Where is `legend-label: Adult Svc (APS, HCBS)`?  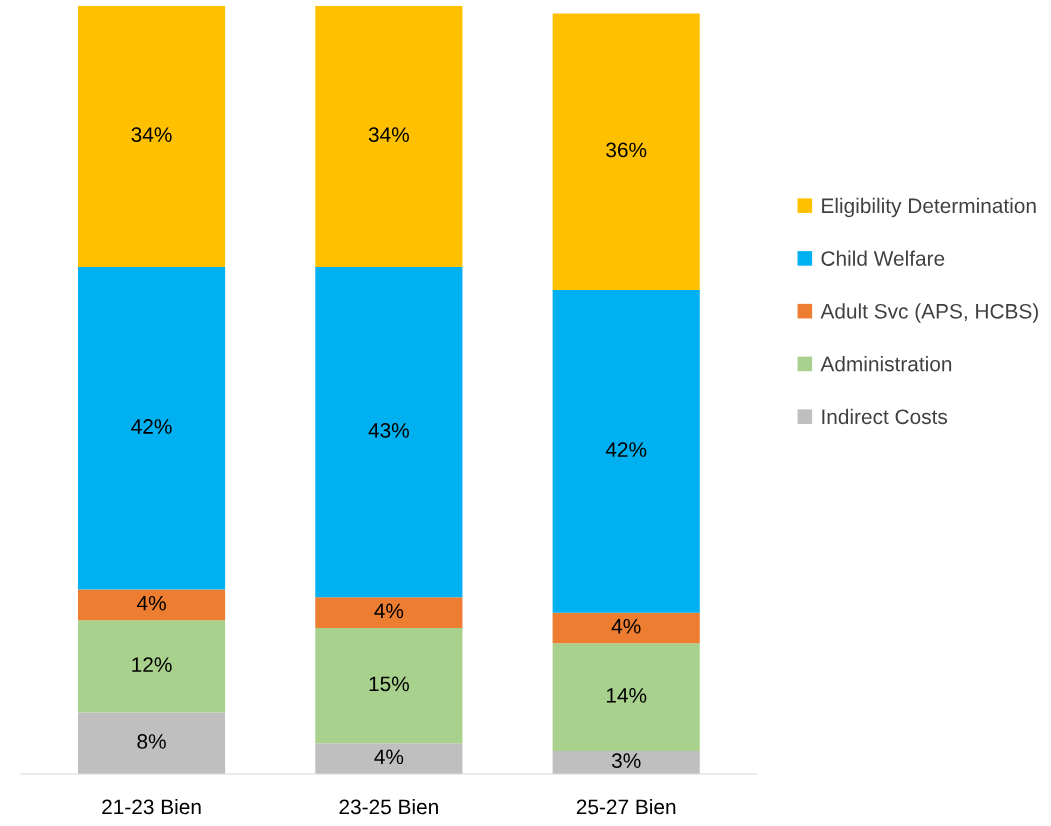
legend-label: Adult Svc (APS, HCBS) is located at coordinates (929, 313).